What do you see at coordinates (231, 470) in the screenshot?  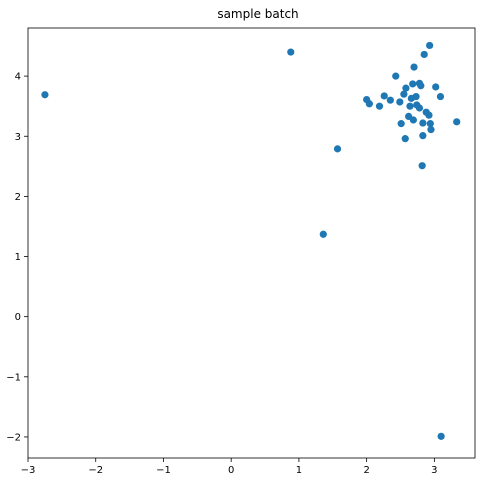 I see `x-tick-label: 0` at bounding box center [231, 470].